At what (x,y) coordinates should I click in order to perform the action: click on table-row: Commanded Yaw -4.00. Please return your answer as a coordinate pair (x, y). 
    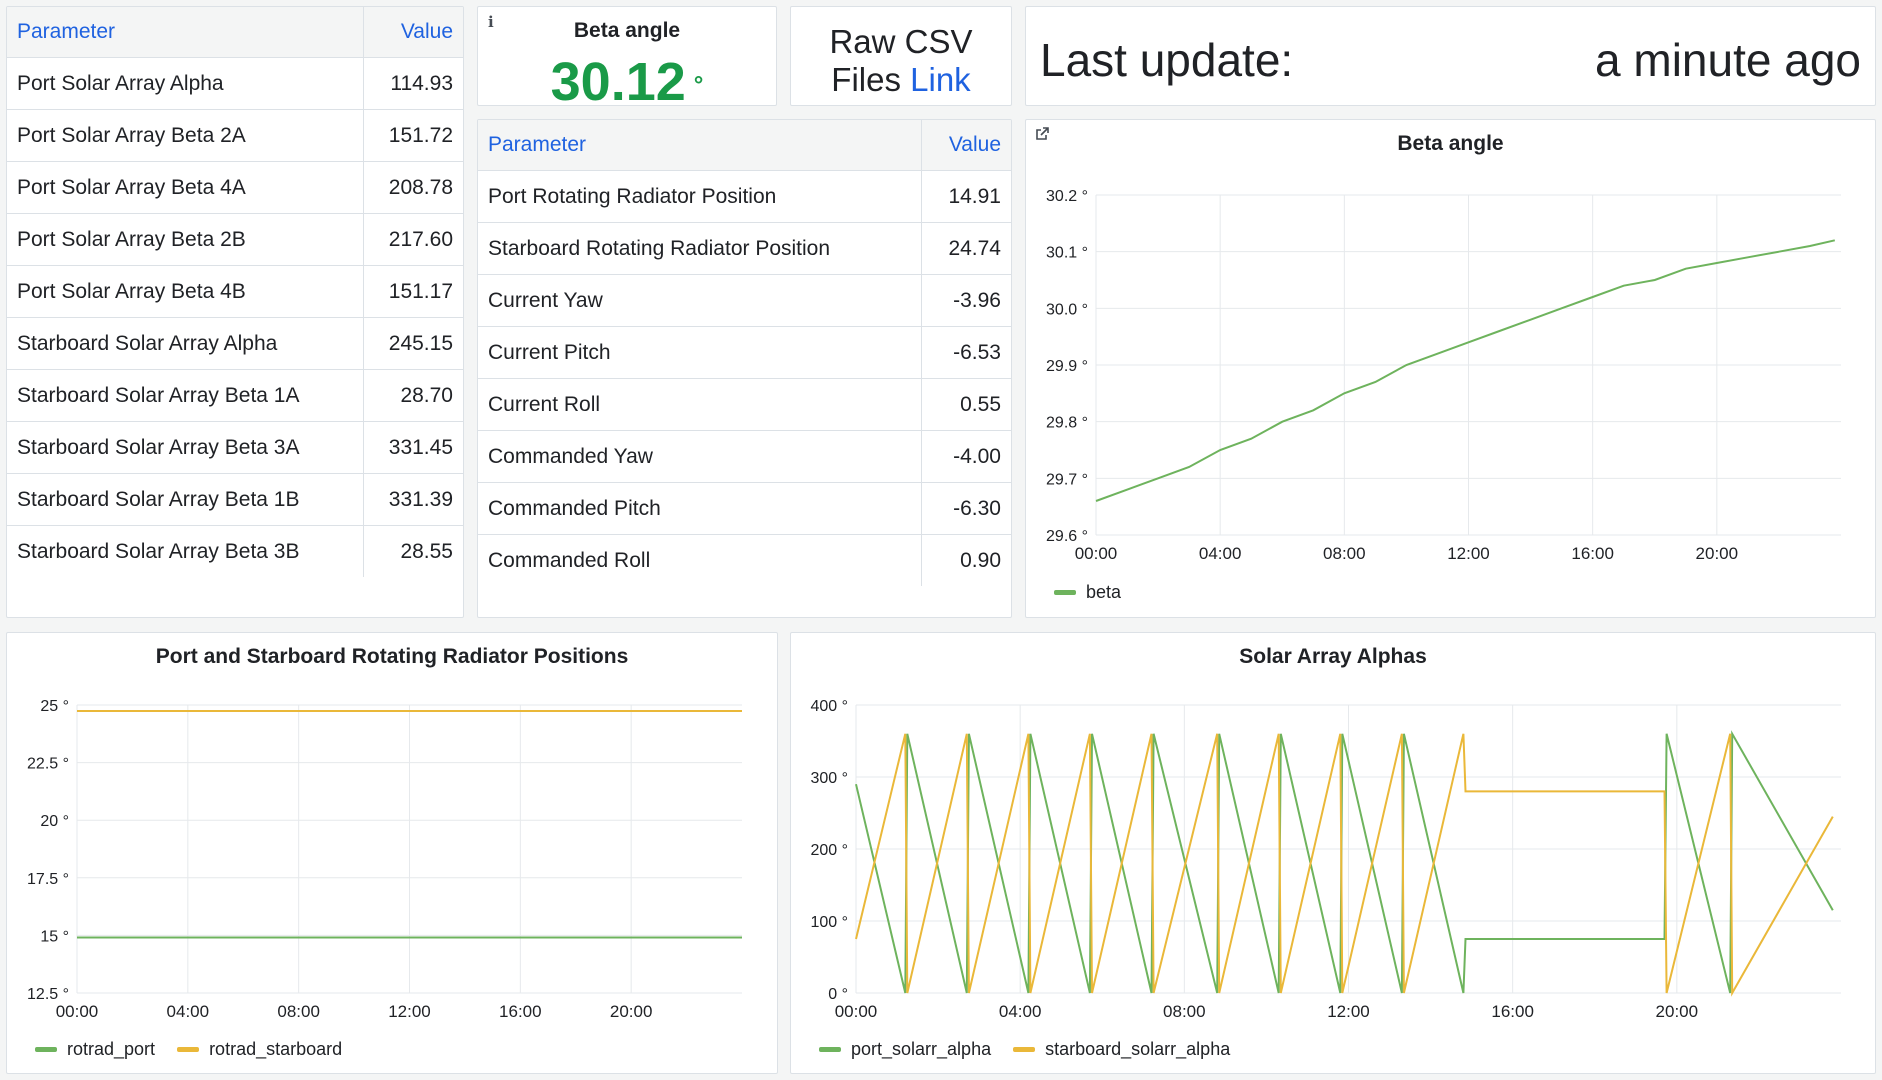
    Looking at the image, I should click on (744, 456).